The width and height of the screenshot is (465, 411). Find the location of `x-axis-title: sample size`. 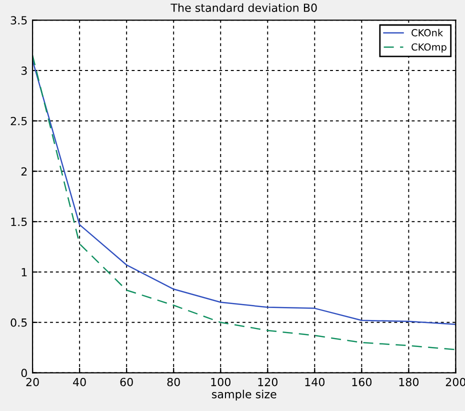

x-axis-title: sample size is located at coordinates (244, 395).